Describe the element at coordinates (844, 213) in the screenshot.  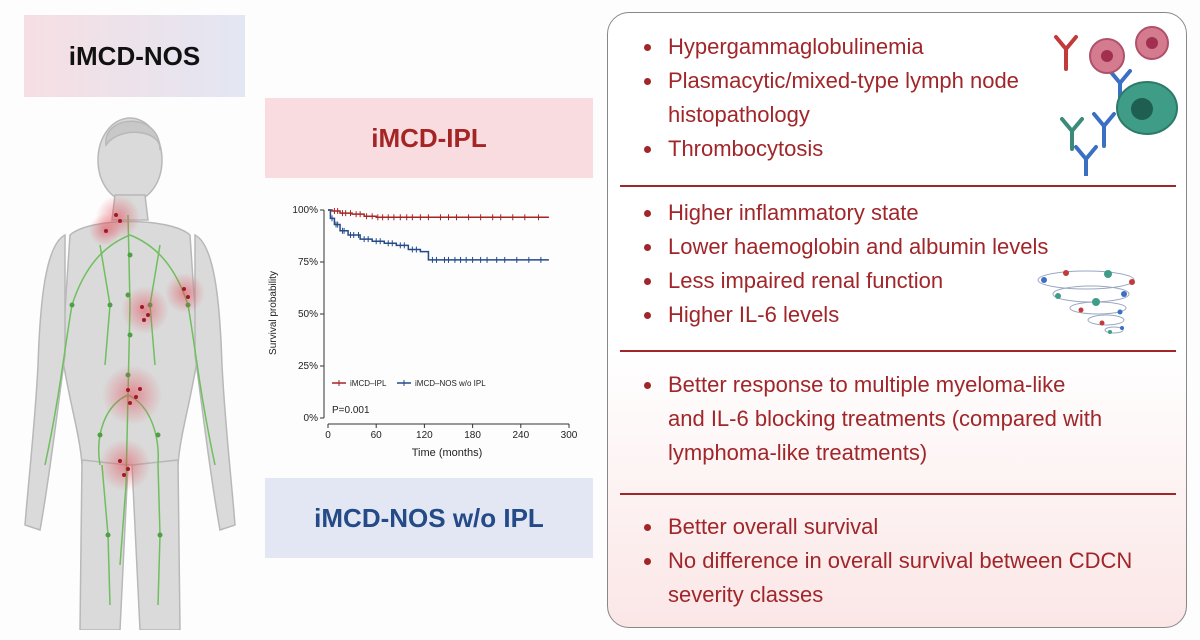
I see `bullet-item: Higher inflammatory state` at that location.